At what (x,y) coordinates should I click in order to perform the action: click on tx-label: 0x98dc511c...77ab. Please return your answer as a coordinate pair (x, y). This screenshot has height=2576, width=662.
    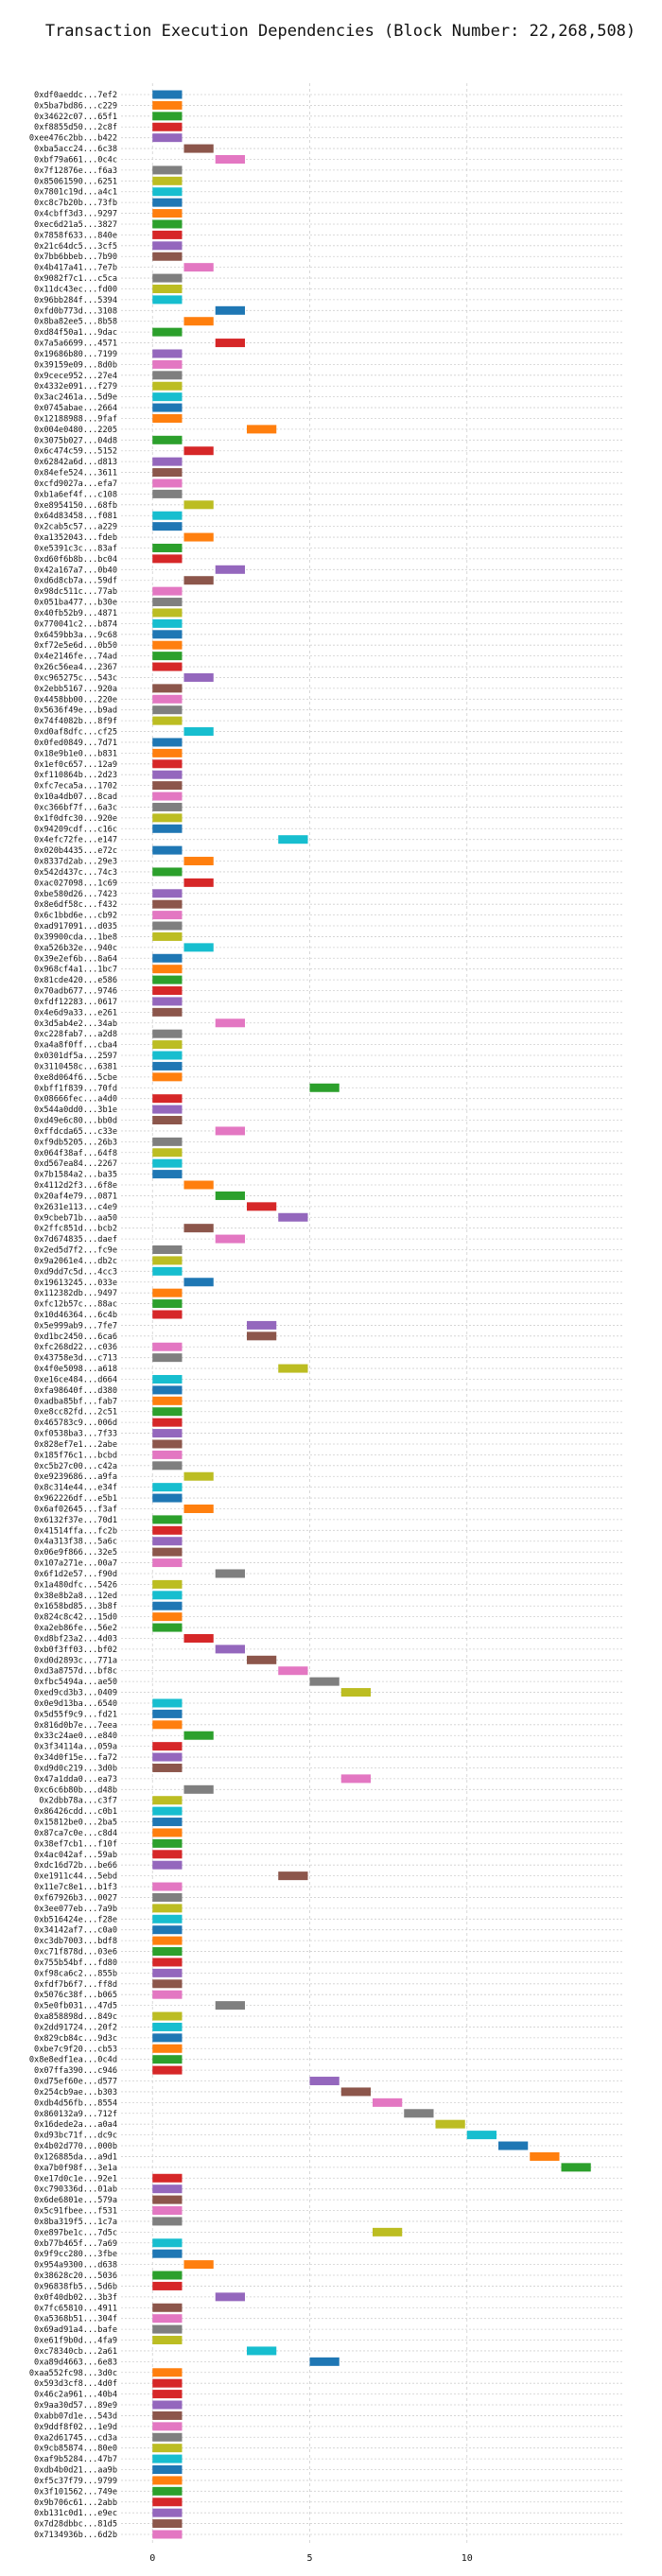
    Looking at the image, I should click on (76, 592).